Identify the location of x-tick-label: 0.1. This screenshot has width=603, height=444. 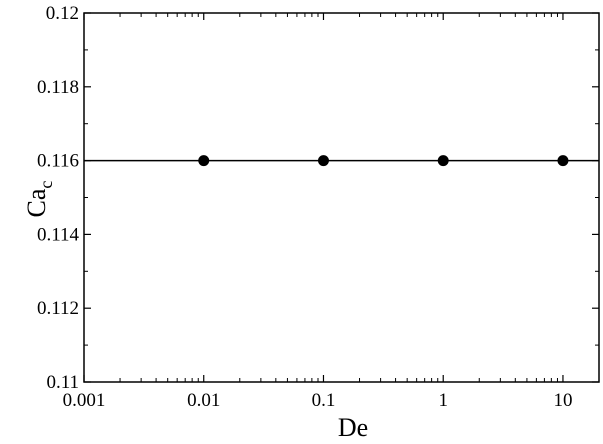
(324, 400).